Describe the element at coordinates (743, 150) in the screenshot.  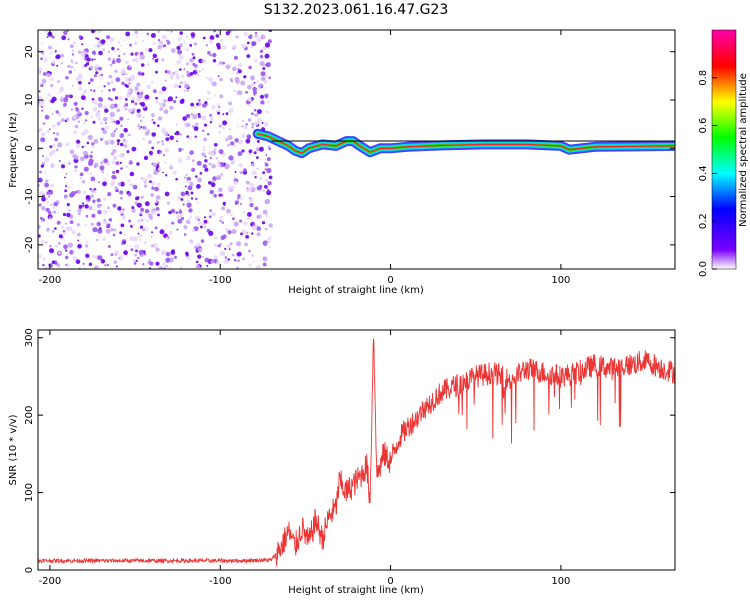
I see `colorbar-label: Normalized spectral amplitude` at that location.